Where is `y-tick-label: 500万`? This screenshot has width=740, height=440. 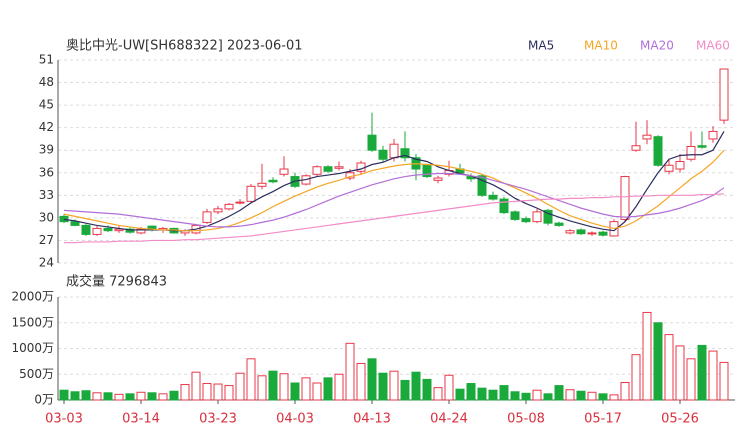 y-tick-label: 500万 is located at coordinates (36, 374).